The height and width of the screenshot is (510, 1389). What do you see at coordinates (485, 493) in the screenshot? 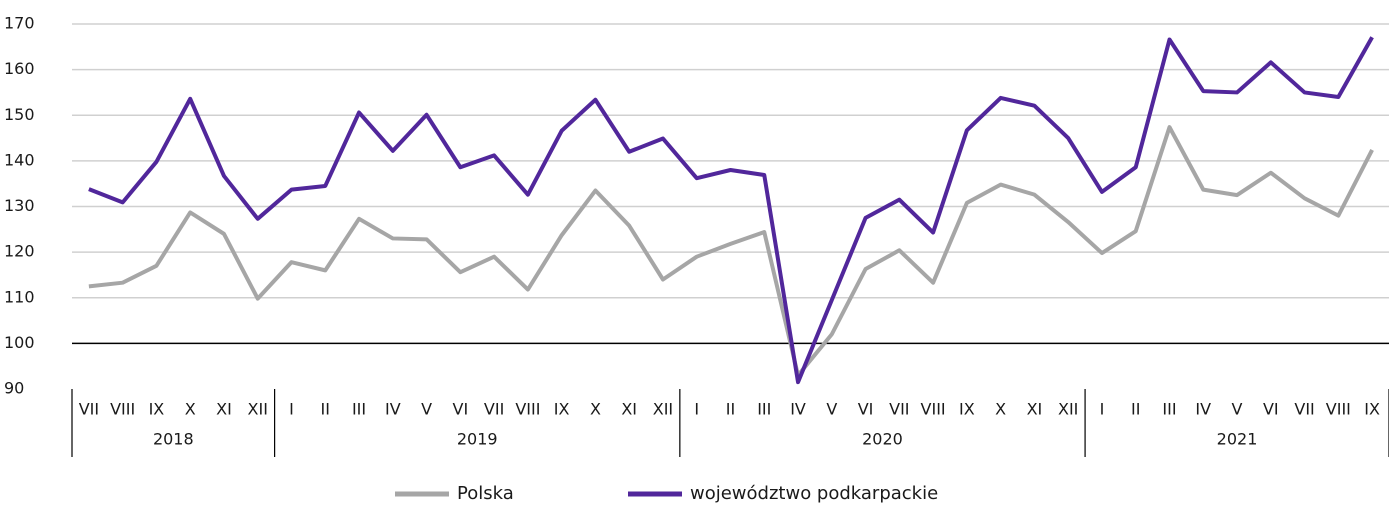
I see `legend-label: Polska` at bounding box center [485, 493].